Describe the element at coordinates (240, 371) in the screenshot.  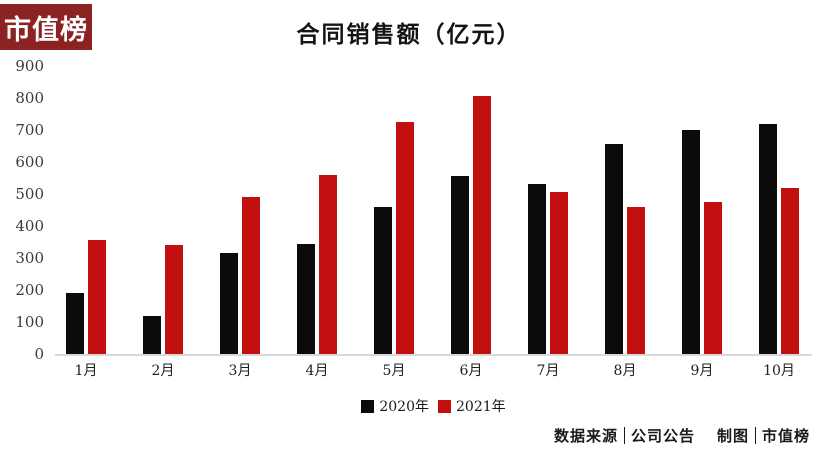
I see `x-tick-label: 3月` at that location.